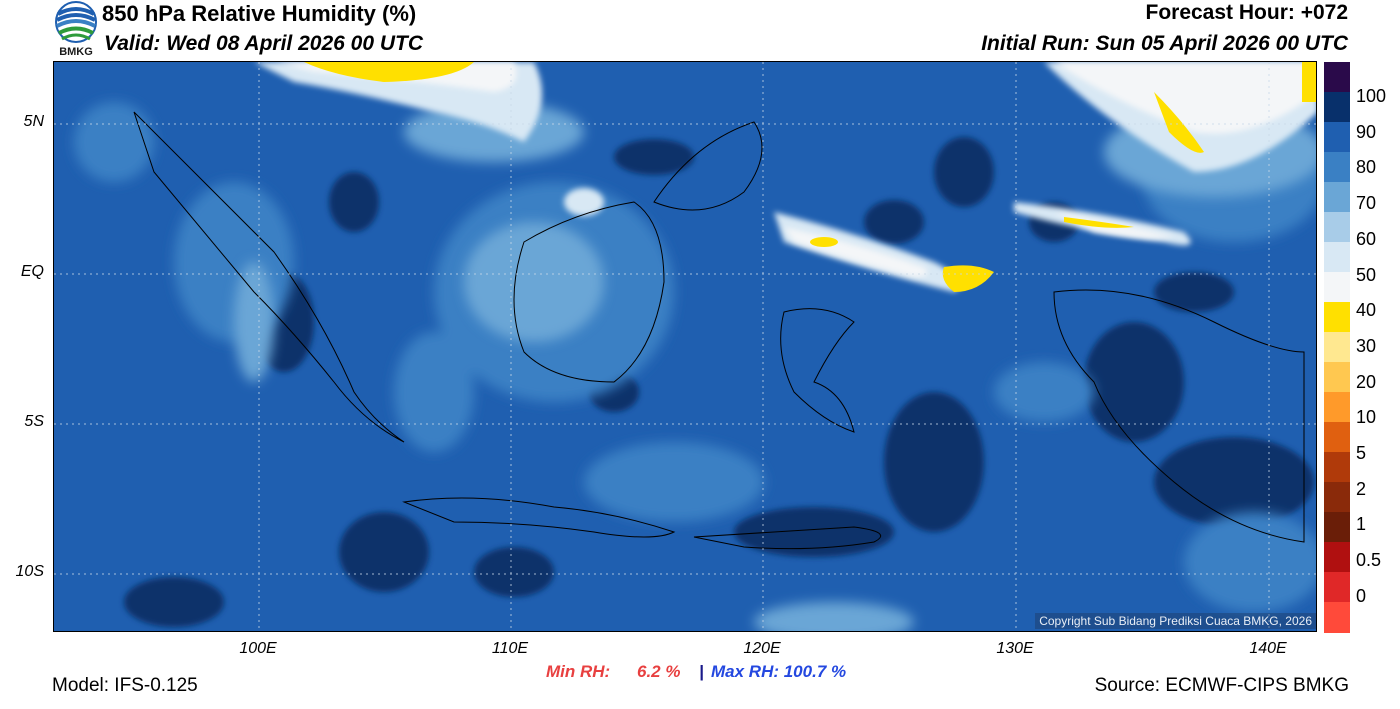 The image size is (1400, 709). I want to click on min-rh-label: Min RH:, so click(578, 671).